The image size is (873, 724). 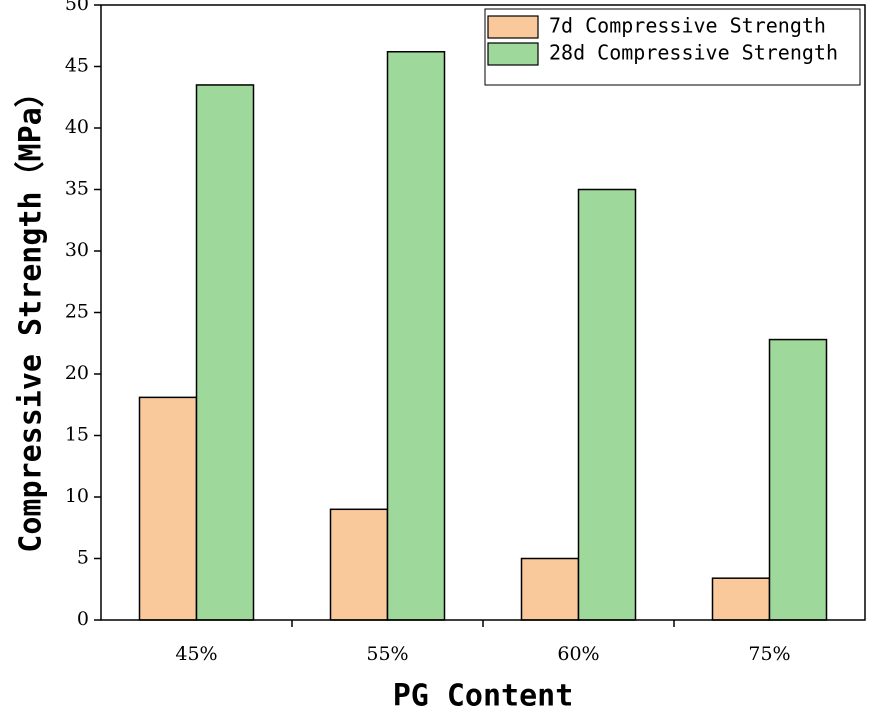 I want to click on legend-label: 7d Compressive Strength, so click(x=687, y=26).